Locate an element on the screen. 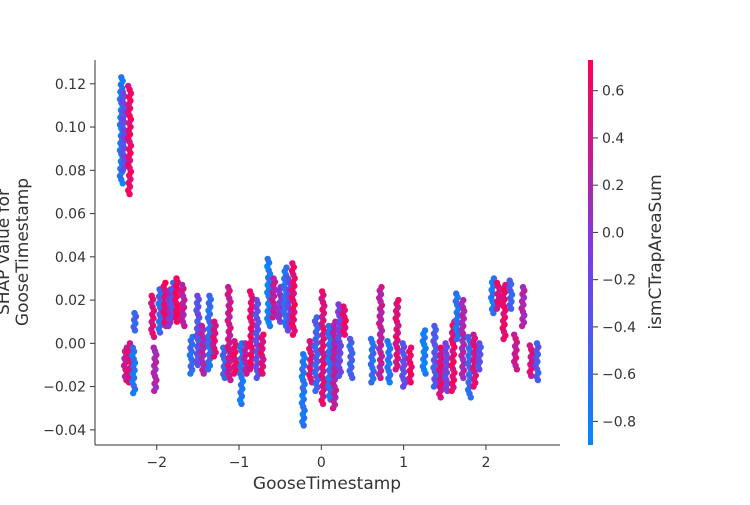  x-tick-label: 2 is located at coordinates (485, 463).